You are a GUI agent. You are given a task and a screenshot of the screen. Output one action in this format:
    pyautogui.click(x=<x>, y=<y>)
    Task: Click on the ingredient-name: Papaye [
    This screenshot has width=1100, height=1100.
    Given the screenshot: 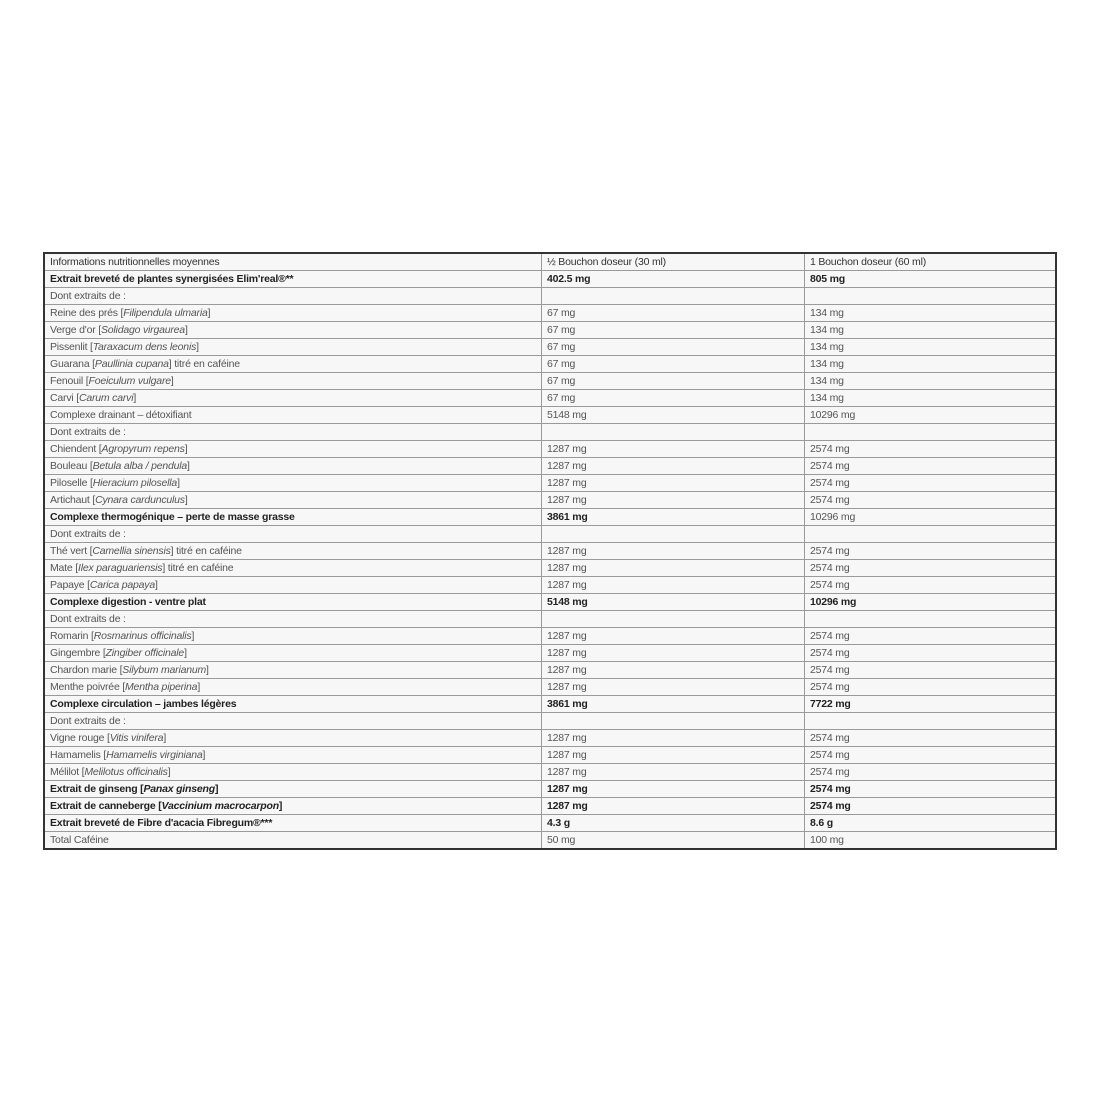 What is the action you would take?
    pyautogui.click(x=70, y=585)
    